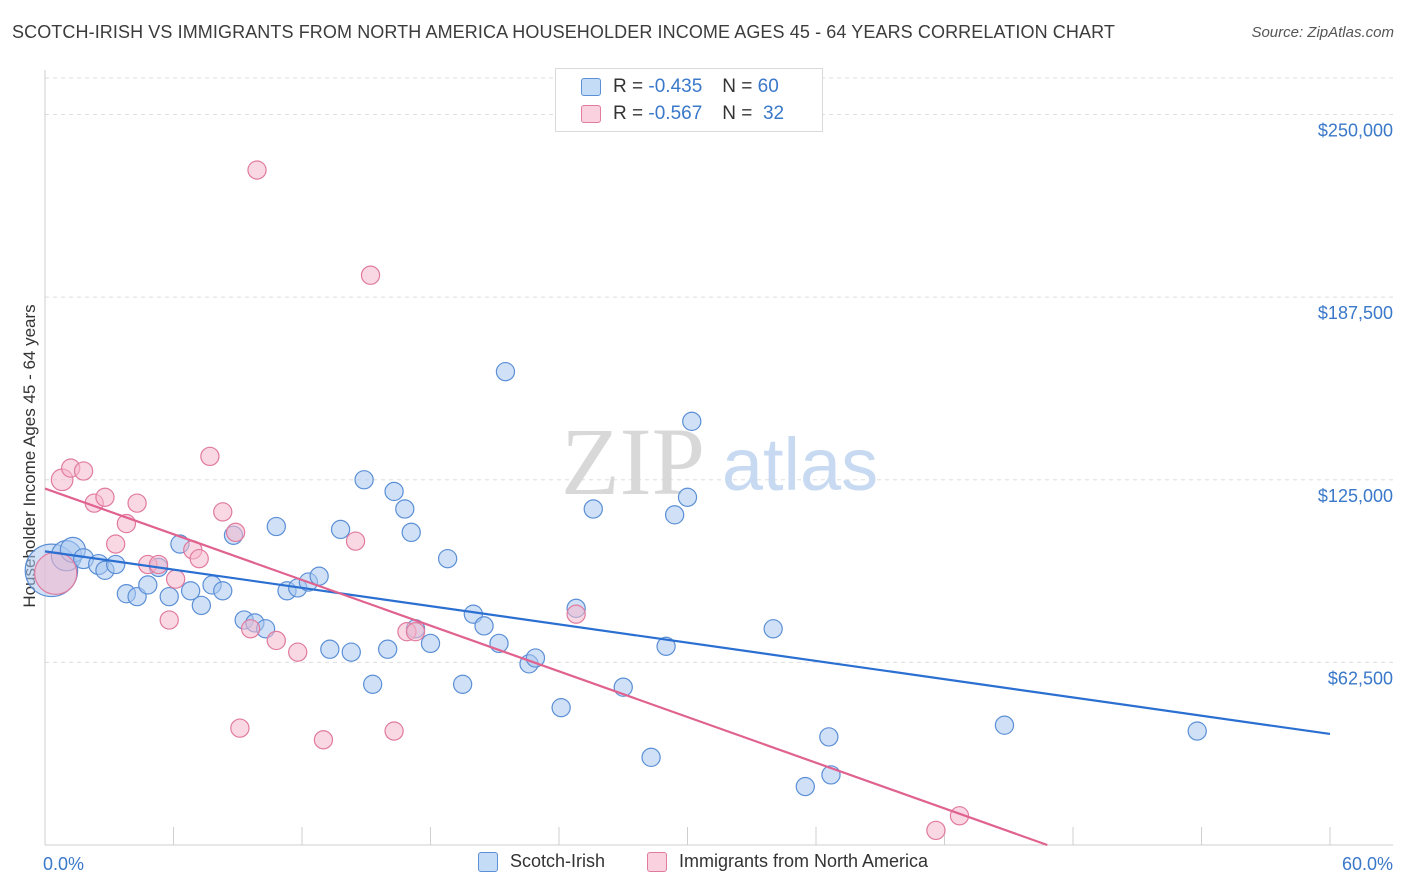 This screenshot has height=892, width=1406. What do you see at coordinates (675, 86) in the screenshot?
I see `legend-r-value: -0.435` at bounding box center [675, 86].